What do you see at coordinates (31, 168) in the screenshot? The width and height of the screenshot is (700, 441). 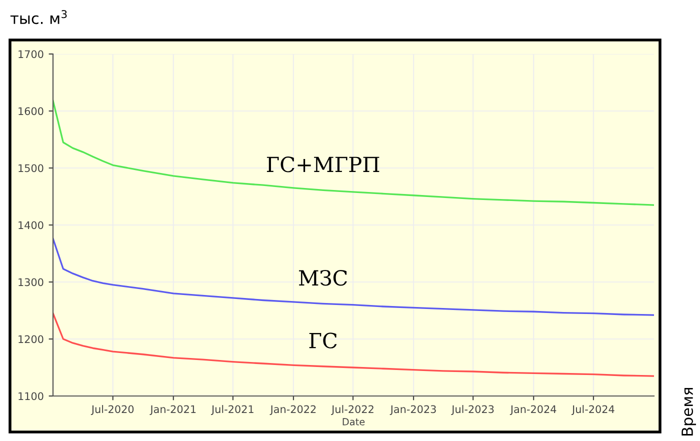 I see `y-tick-label: 1500` at bounding box center [31, 168].